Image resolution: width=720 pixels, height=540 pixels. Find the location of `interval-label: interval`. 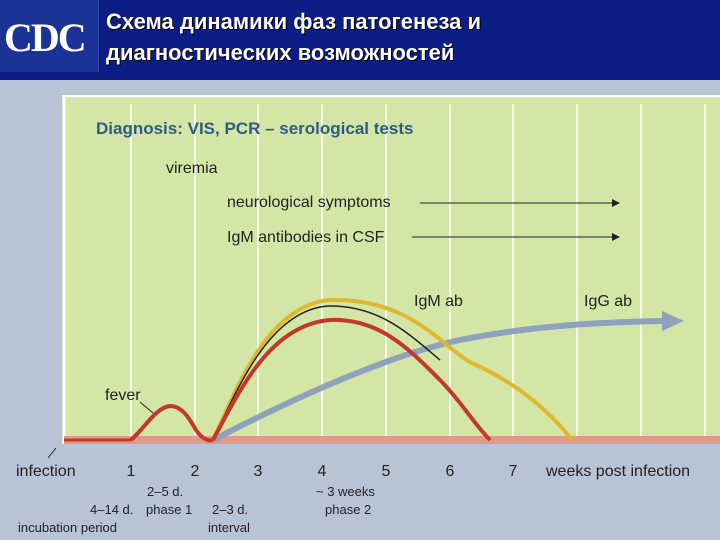

interval-label: interval is located at coordinates (229, 527).